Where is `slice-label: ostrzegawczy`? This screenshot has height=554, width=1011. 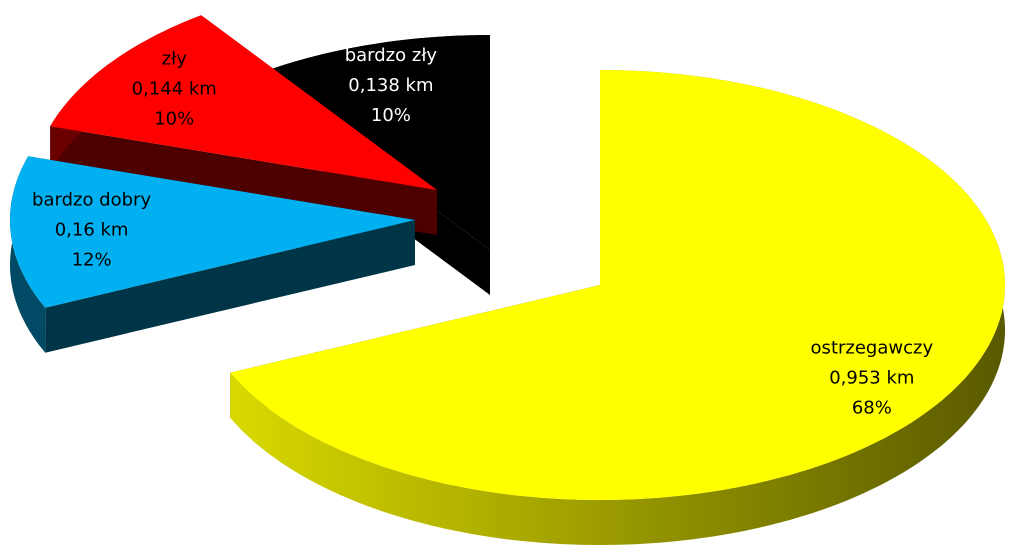 slice-label: ostrzegawczy is located at coordinates (872, 348).